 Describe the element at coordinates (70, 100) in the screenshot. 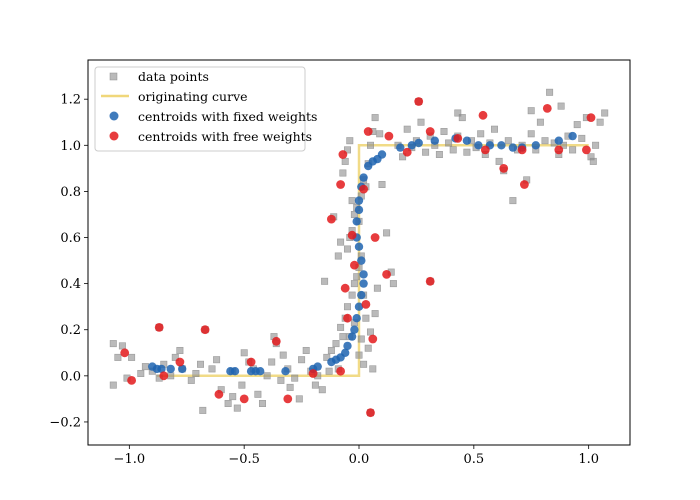

I see `y-tick-label: 1.2` at that location.